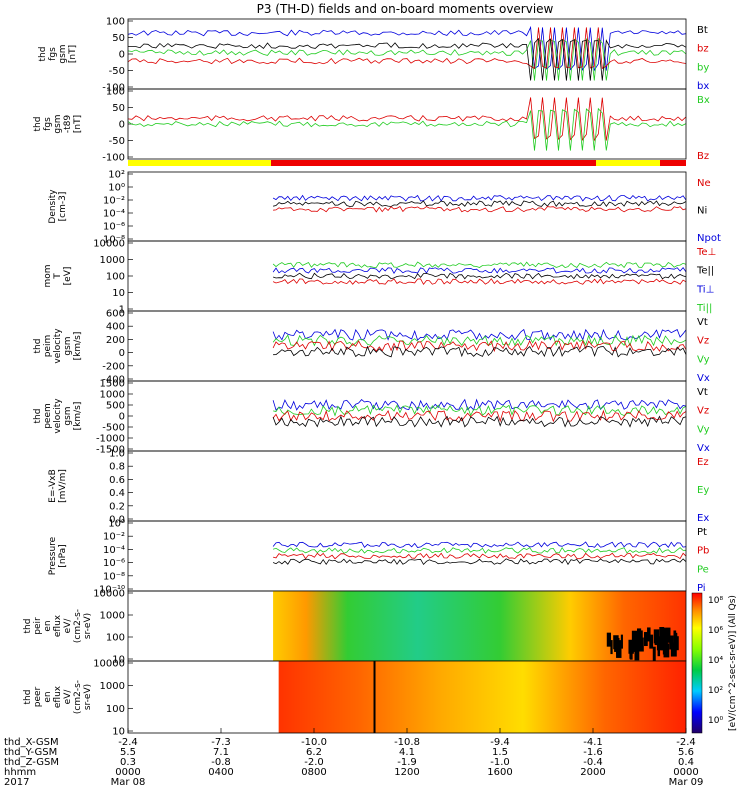 The image size is (750, 804). What do you see at coordinates (703, 359) in the screenshot?
I see `legend-Vy: Vy` at bounding box center [703, 359].